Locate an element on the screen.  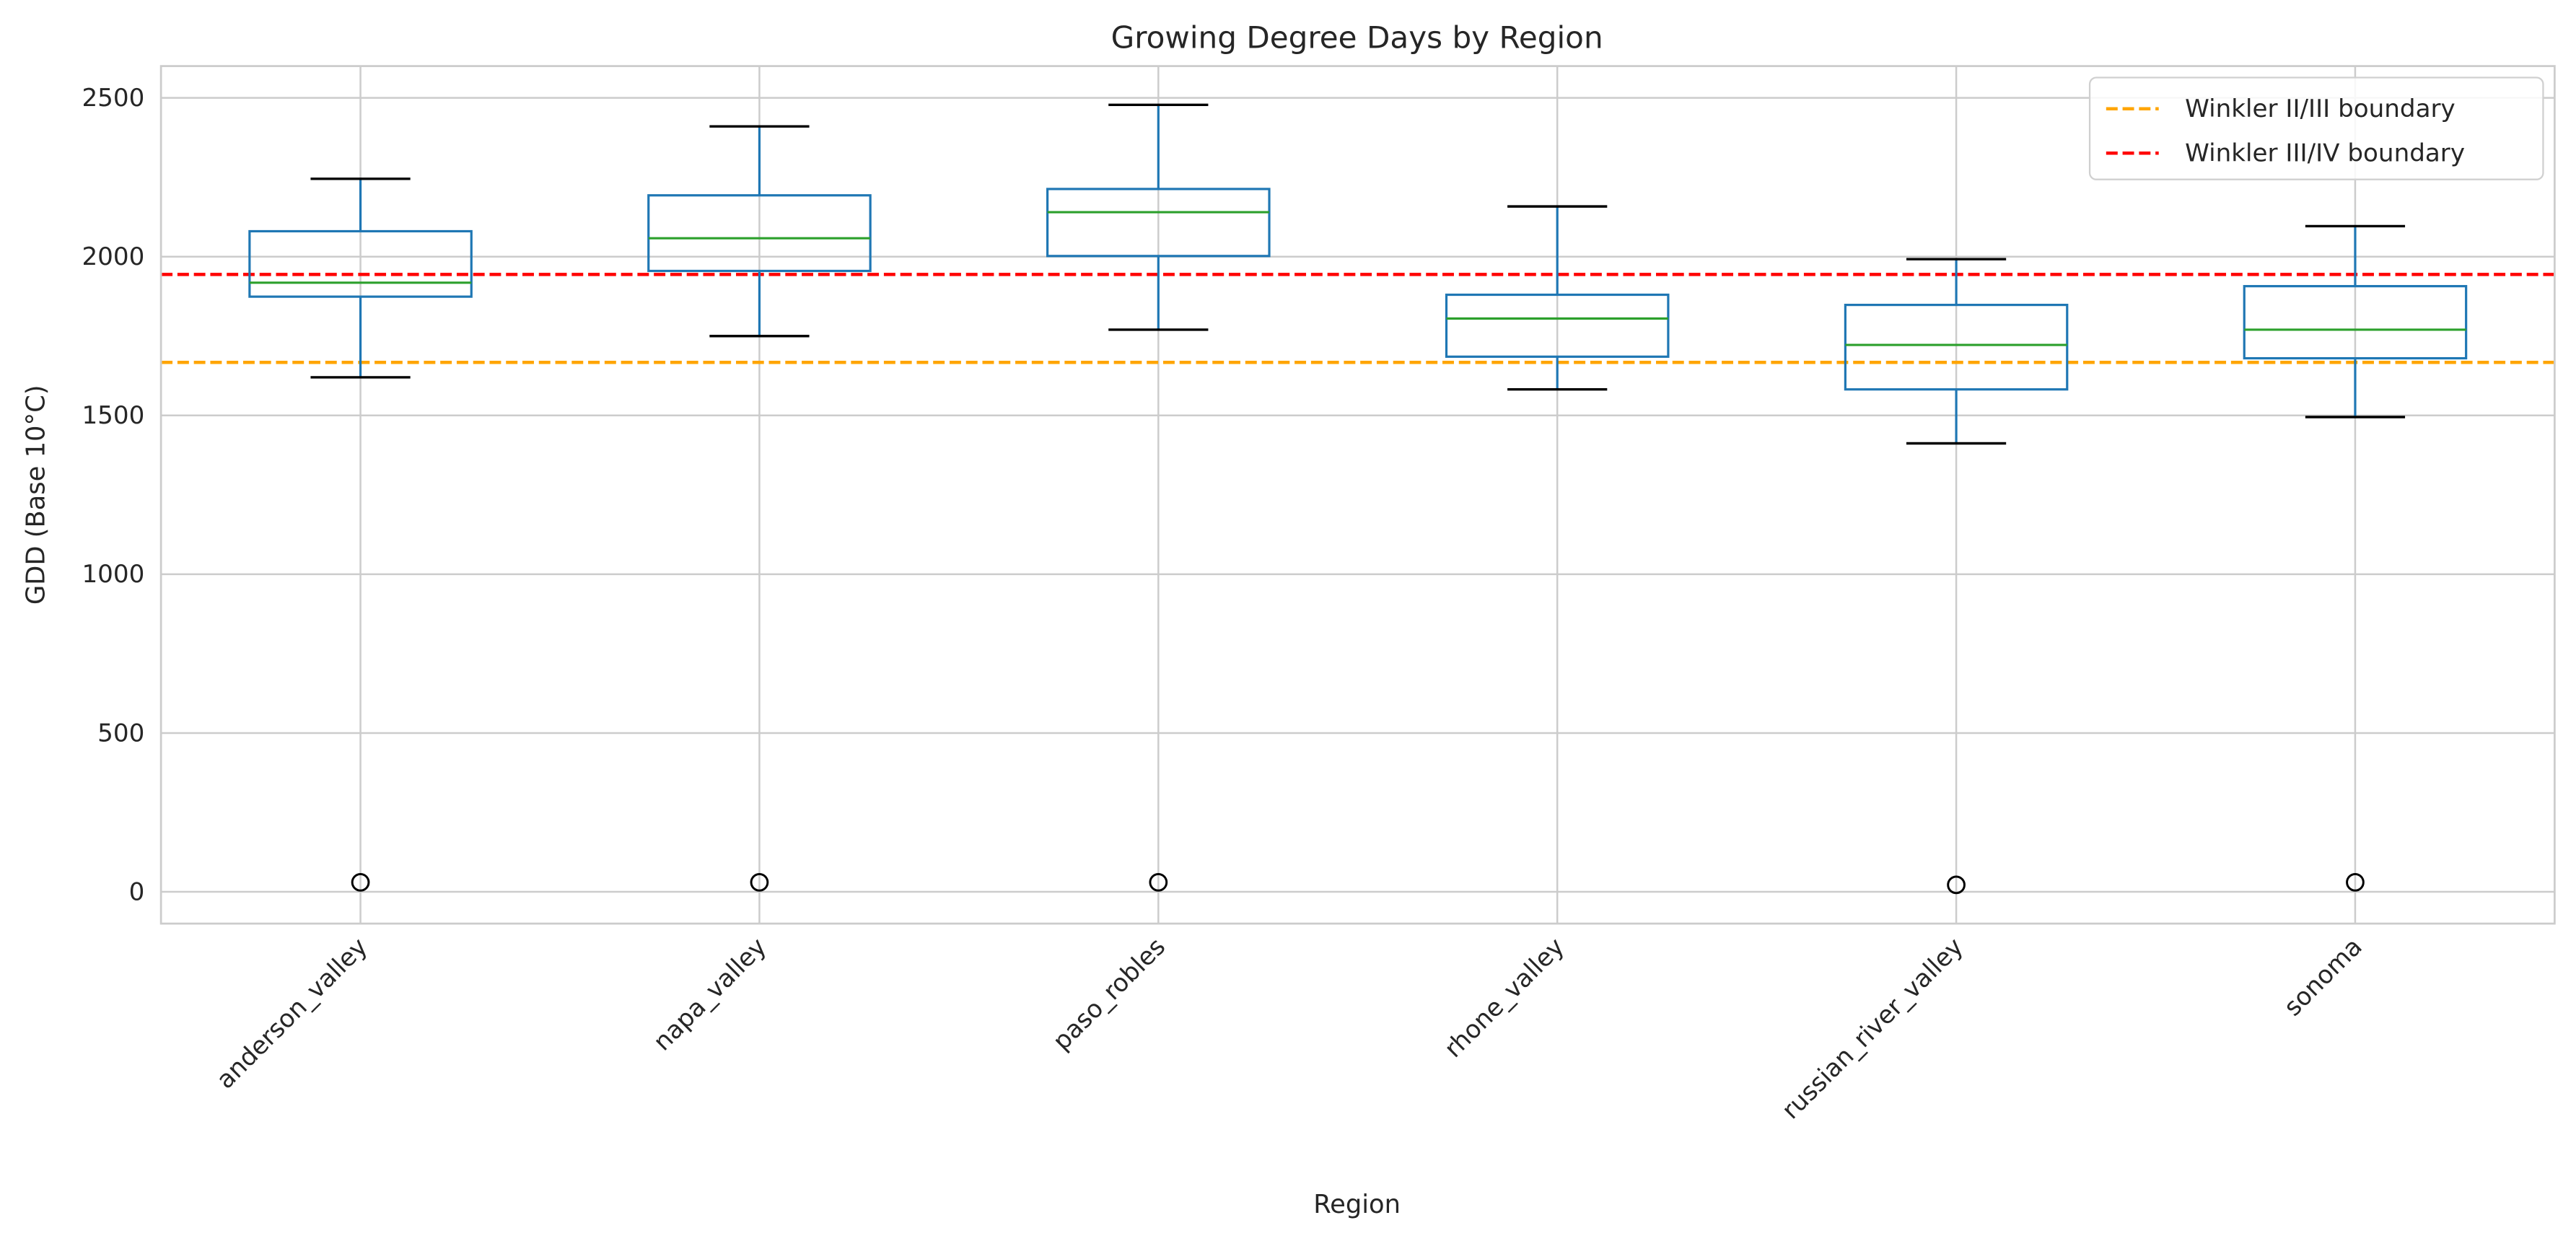
x-axis-label: Region is located at coordinates (1357, 1204).